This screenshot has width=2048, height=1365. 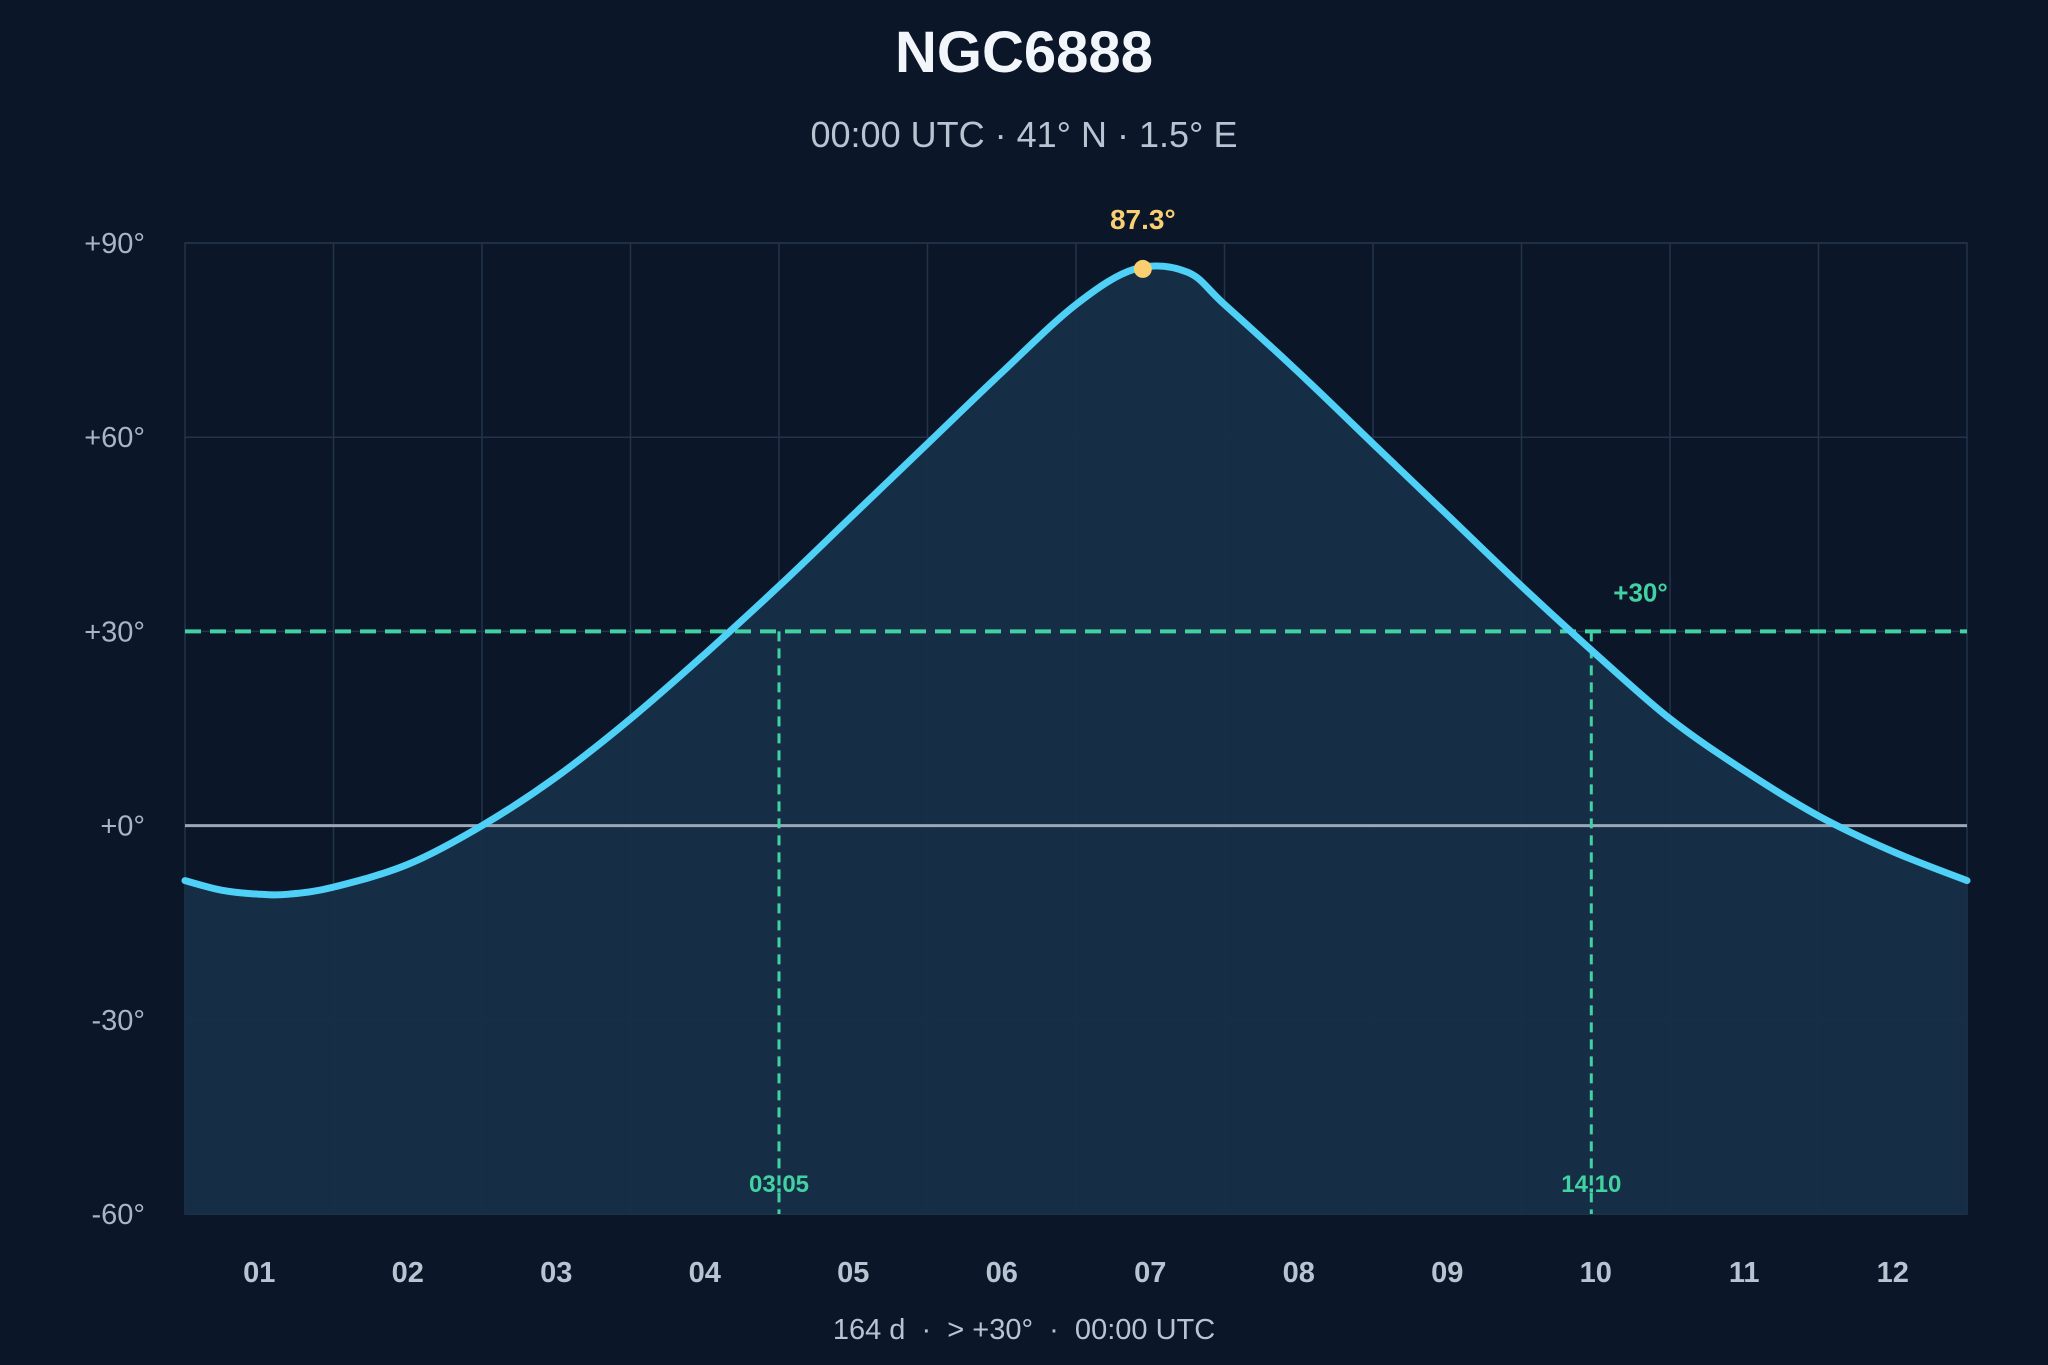 I want to click on x-tick-label: 10, so click(x=1596, y=1273).